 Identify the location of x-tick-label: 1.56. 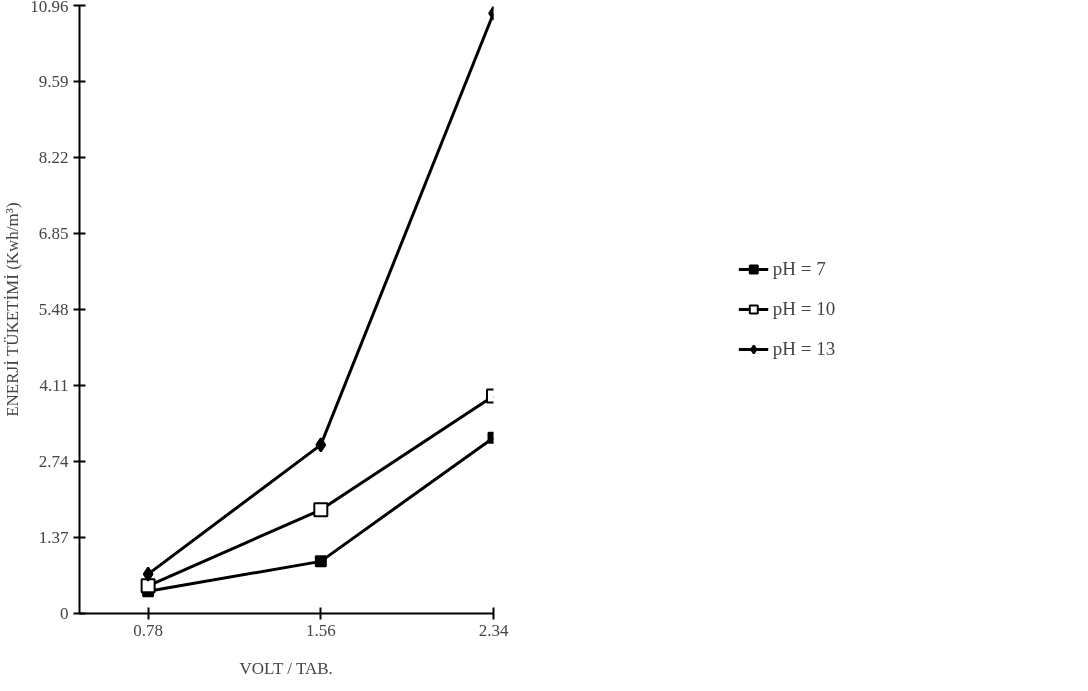
(320, 630).